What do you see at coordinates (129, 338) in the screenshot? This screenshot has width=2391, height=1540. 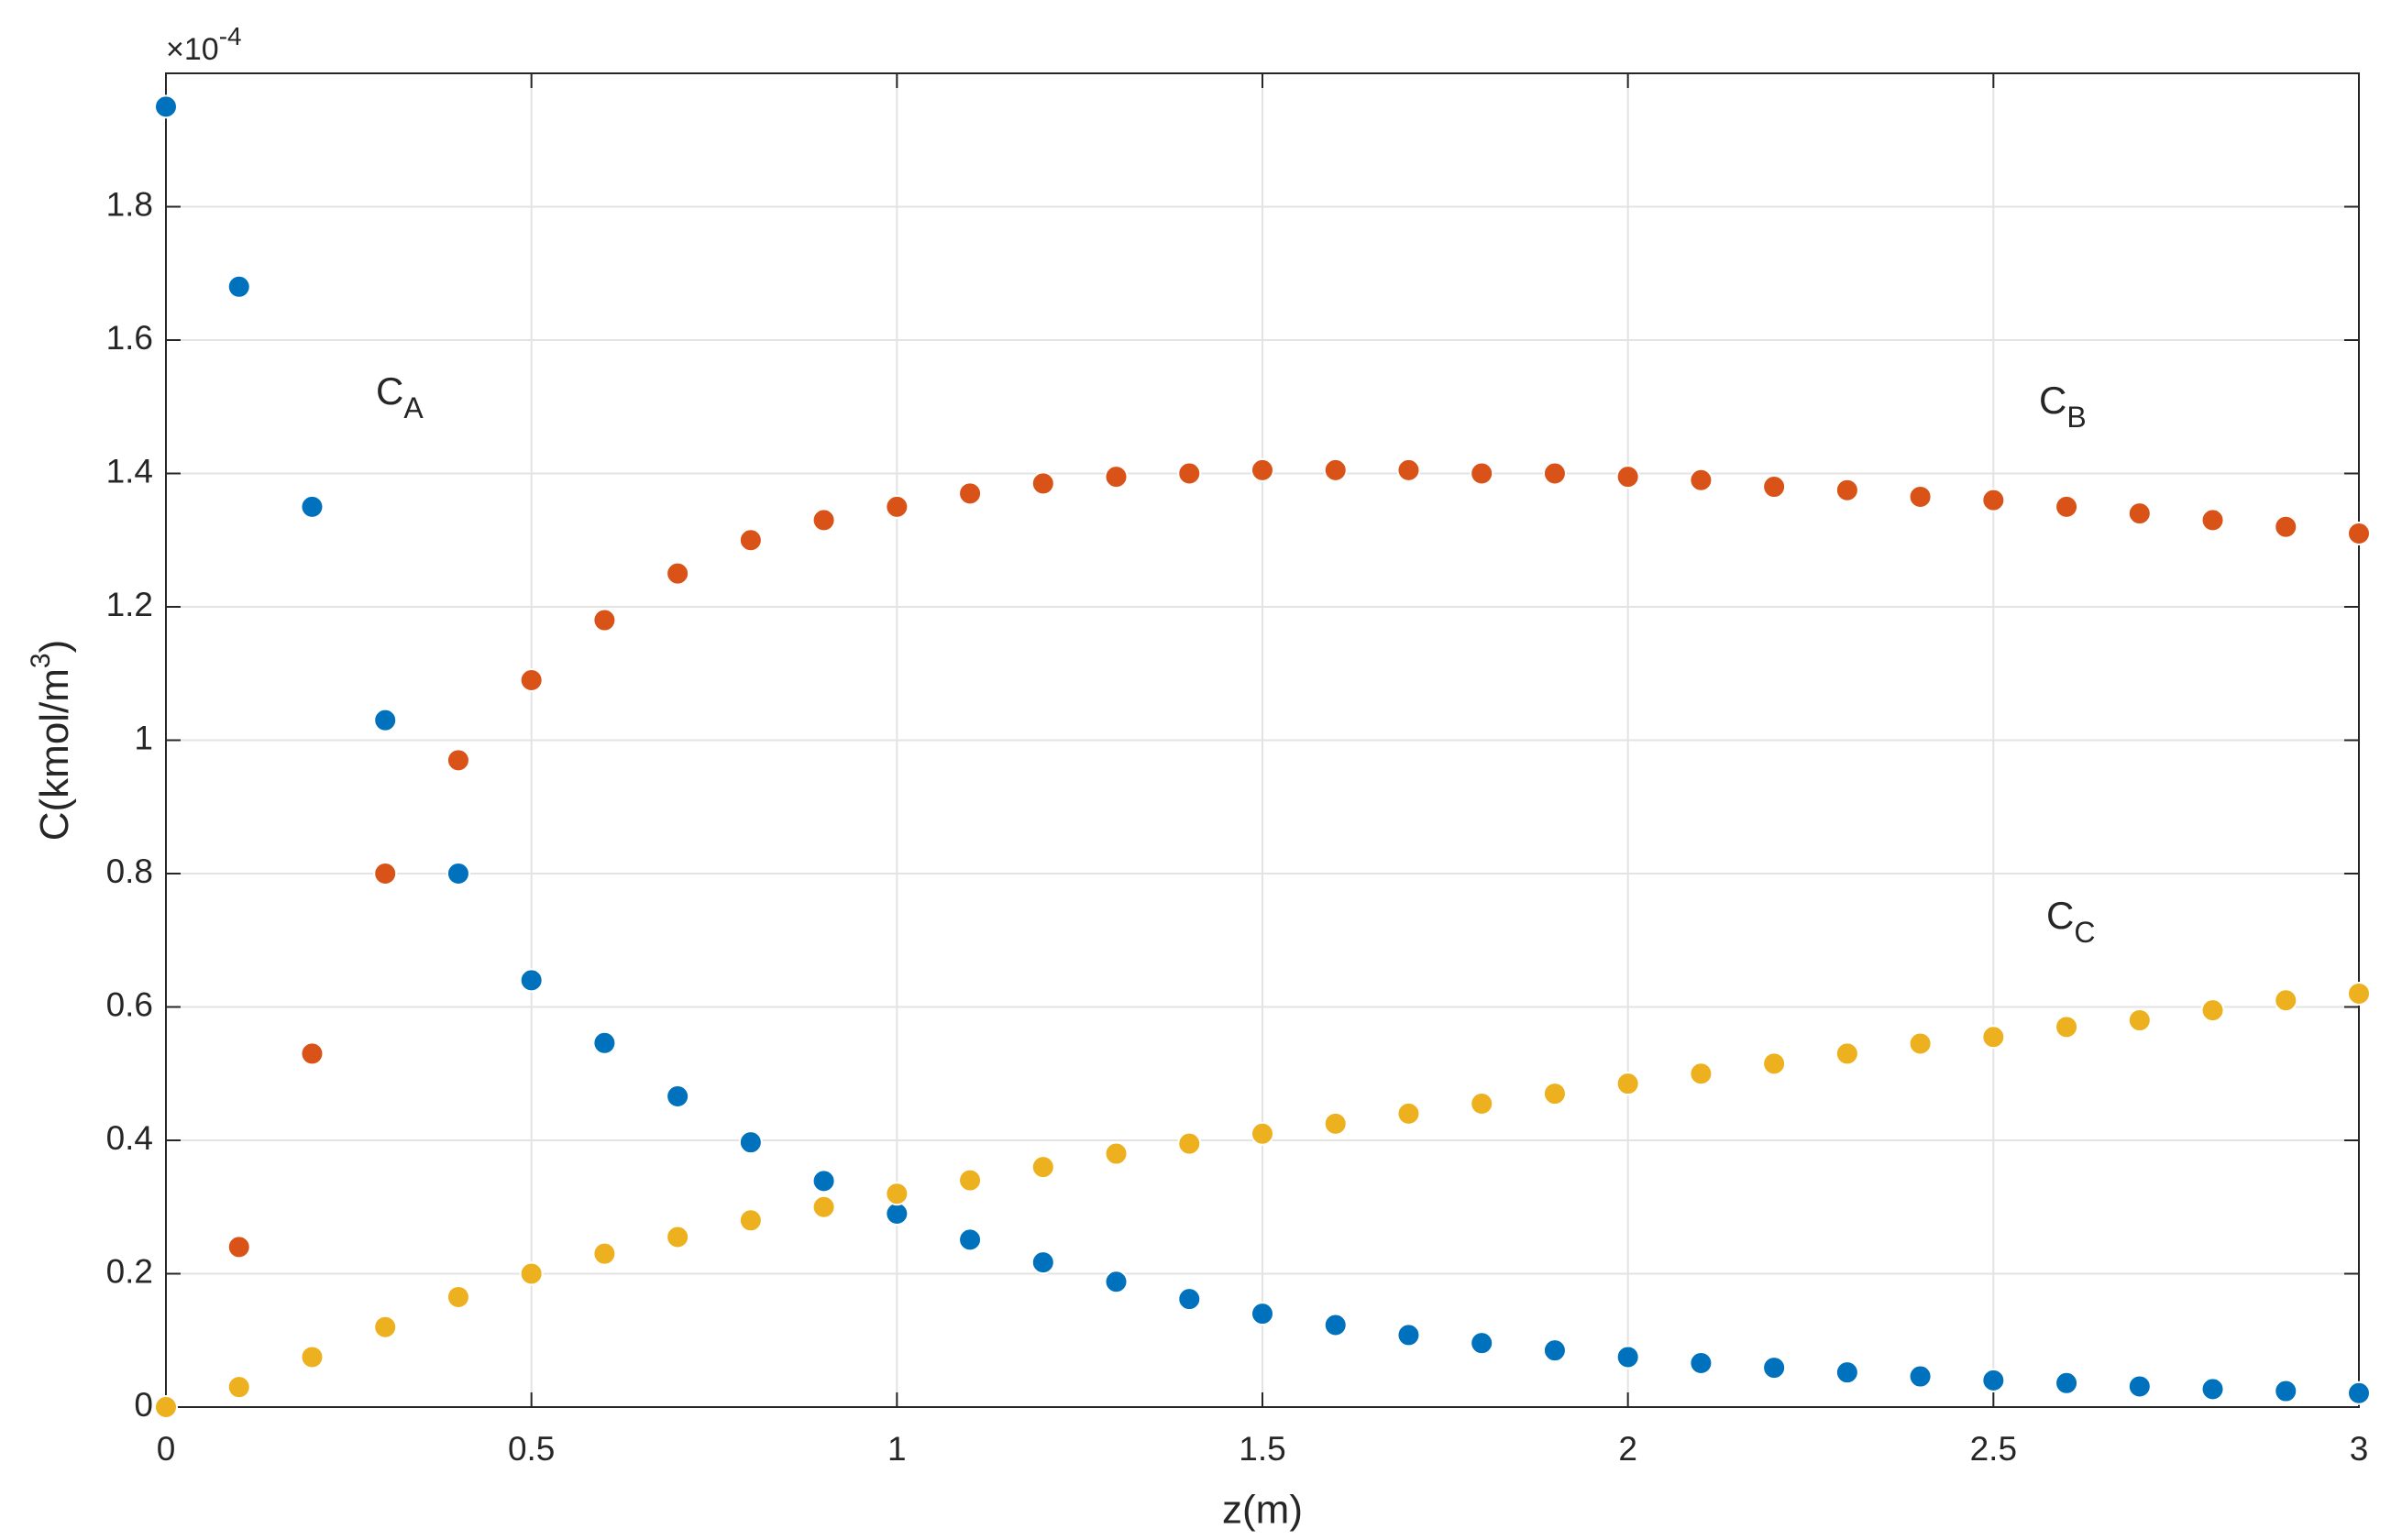 I see `y-tick-label: 1.6` at bounding box center [129, 338].